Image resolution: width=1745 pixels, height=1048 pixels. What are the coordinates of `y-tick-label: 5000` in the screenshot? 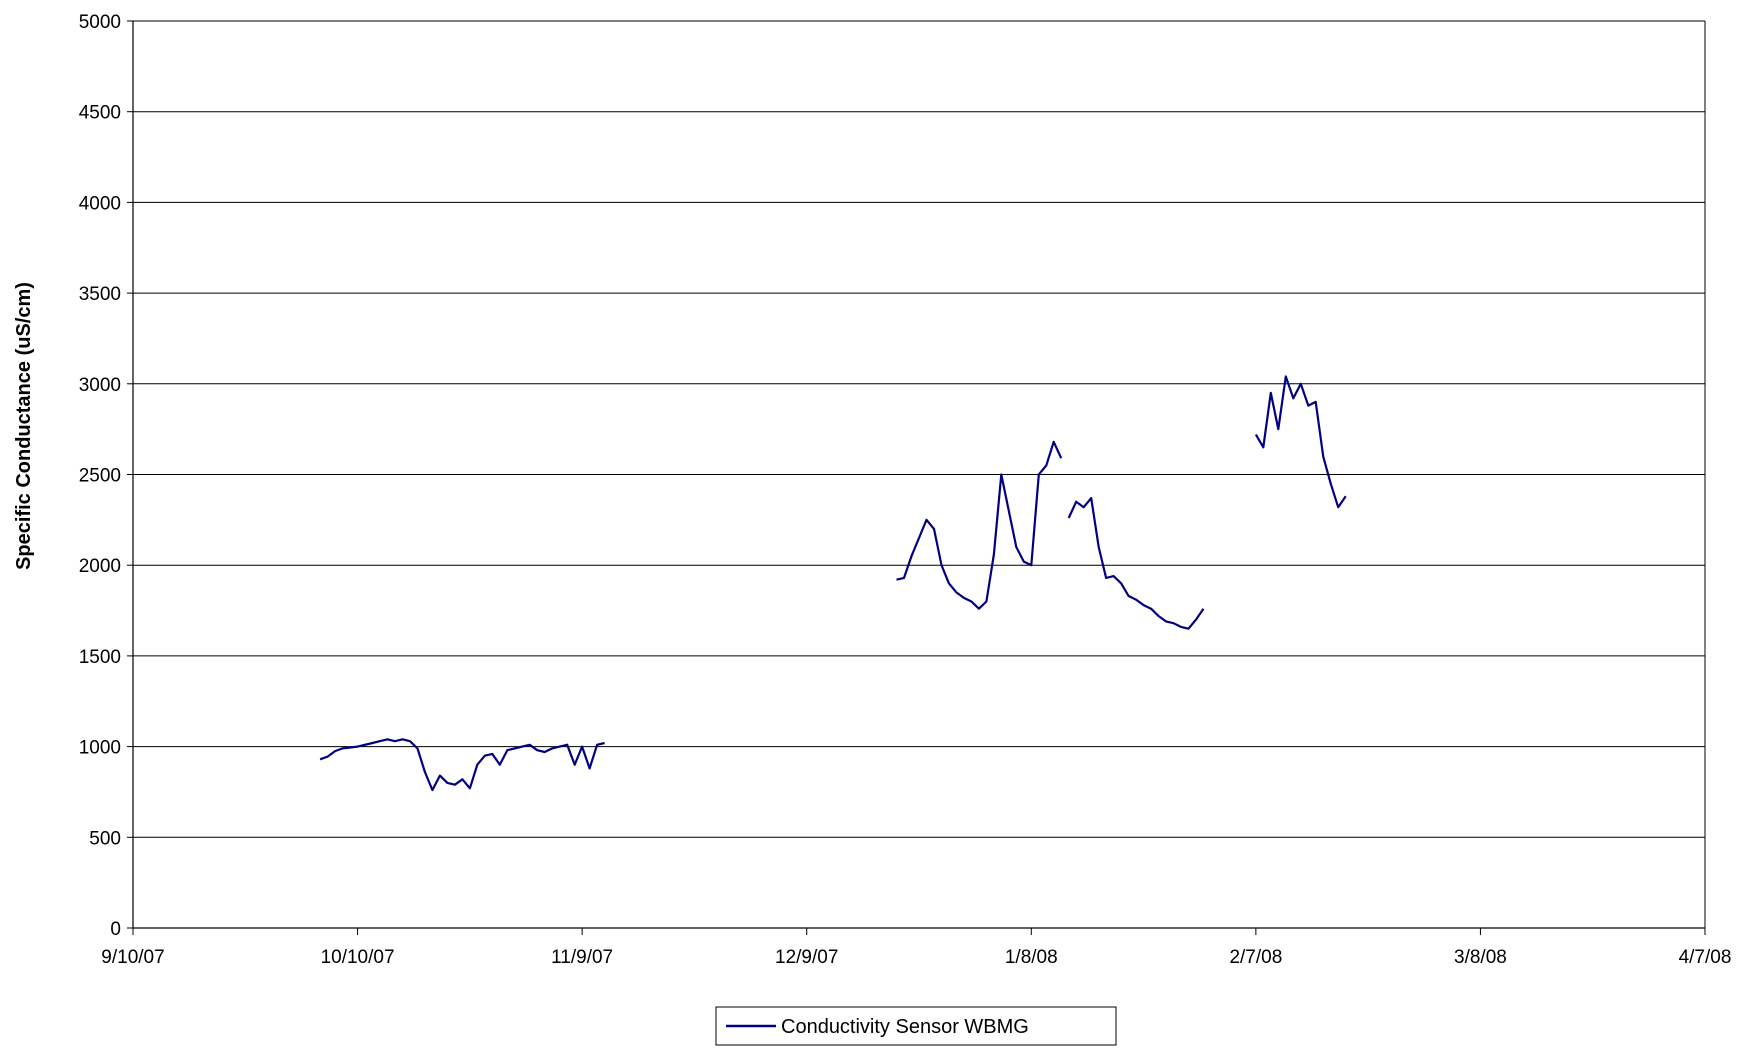 It's located at (100, 22).